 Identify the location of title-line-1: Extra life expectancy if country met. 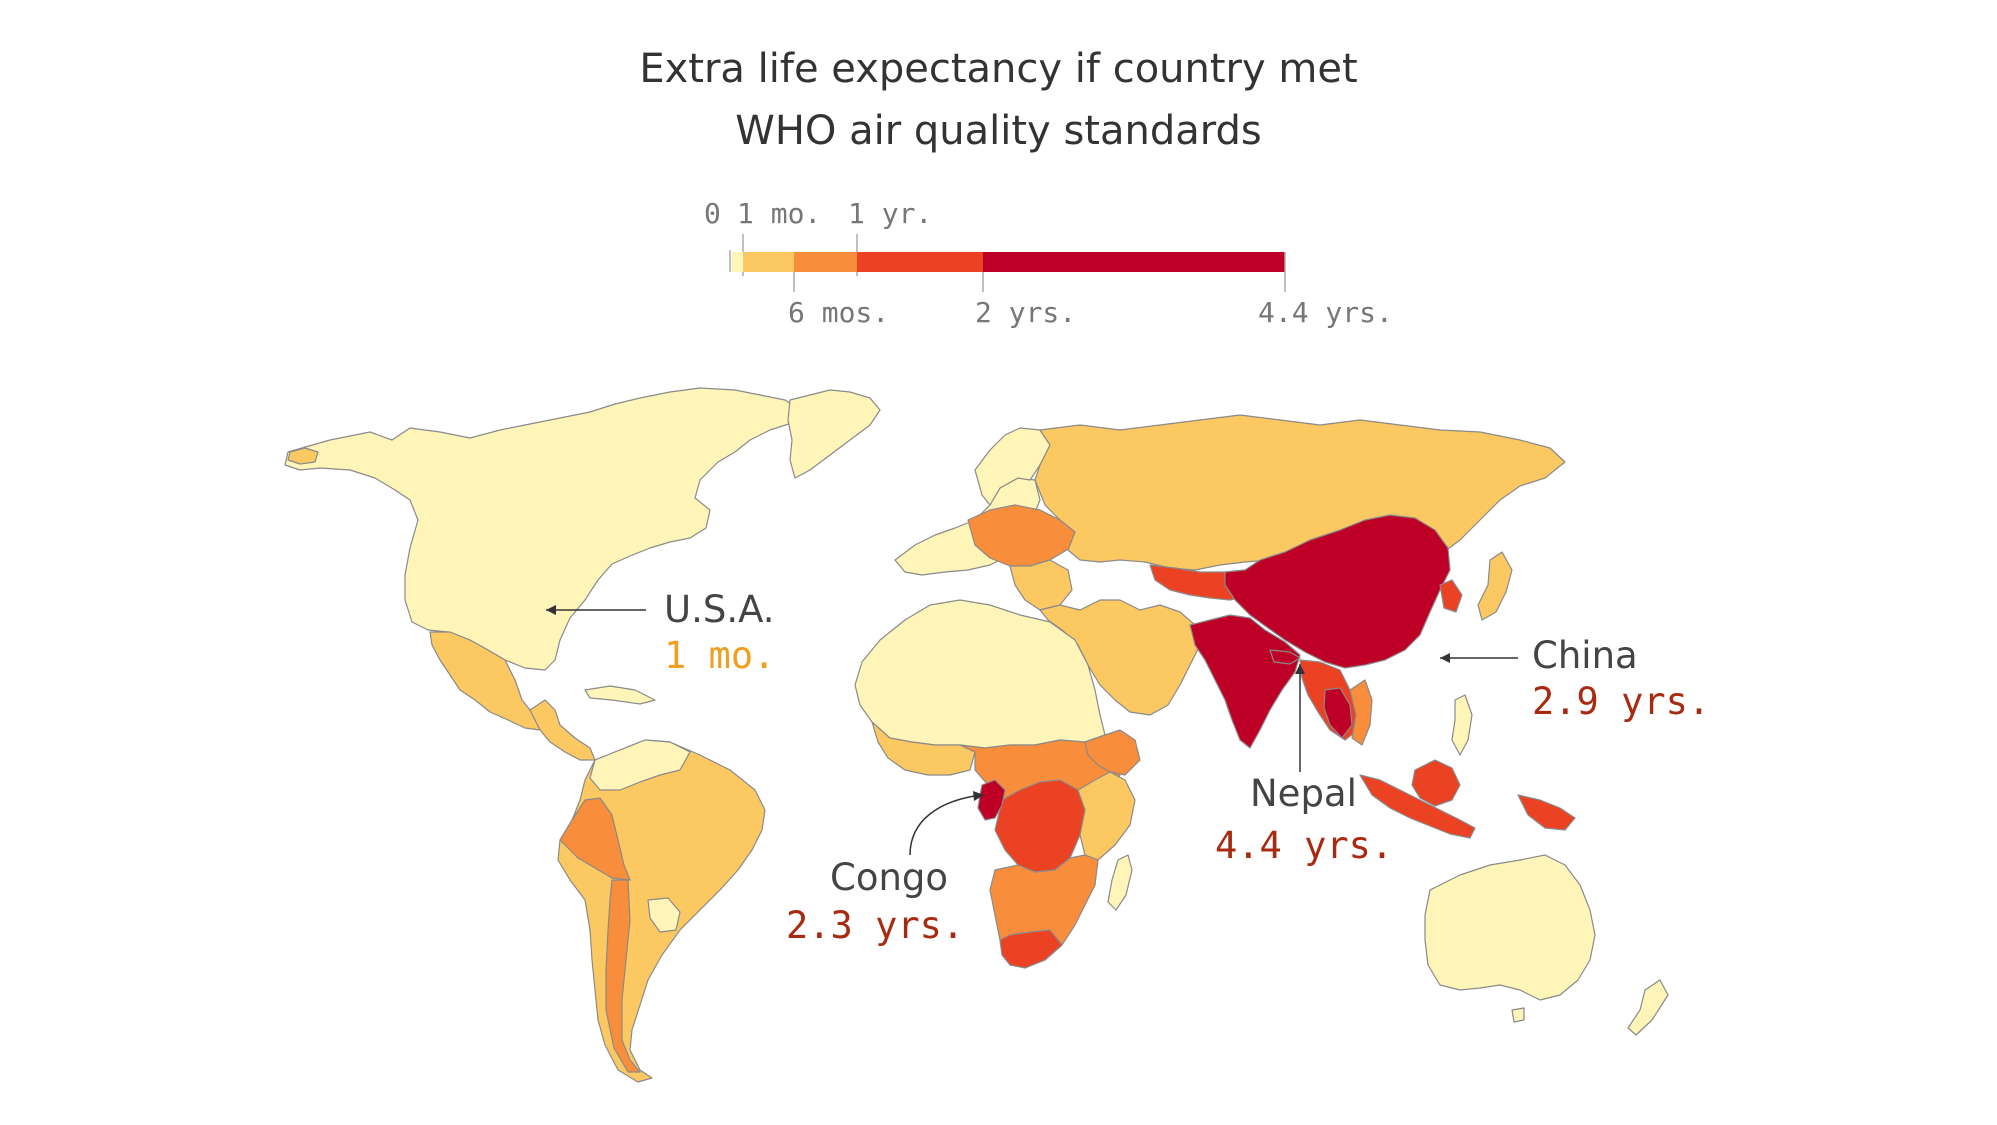
(998, 69).